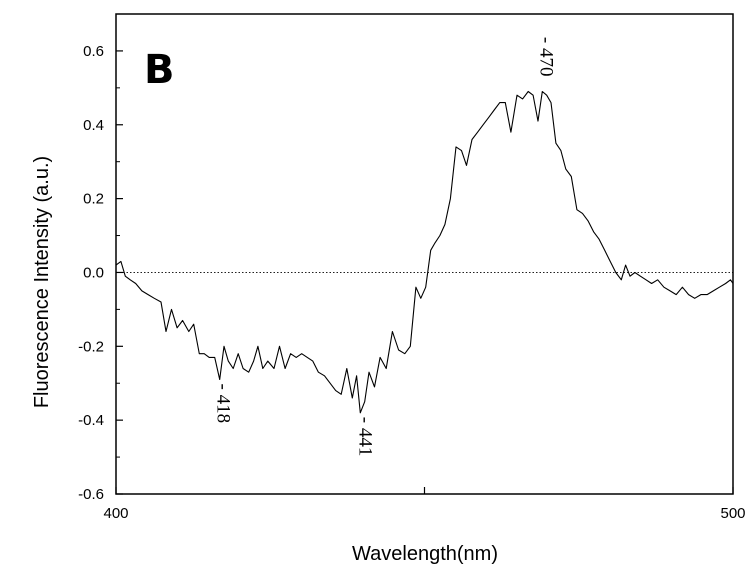  Describe the element at coordinates (91, 494) in the screenshot. I see `y-tick-label: -0.6` at that location.